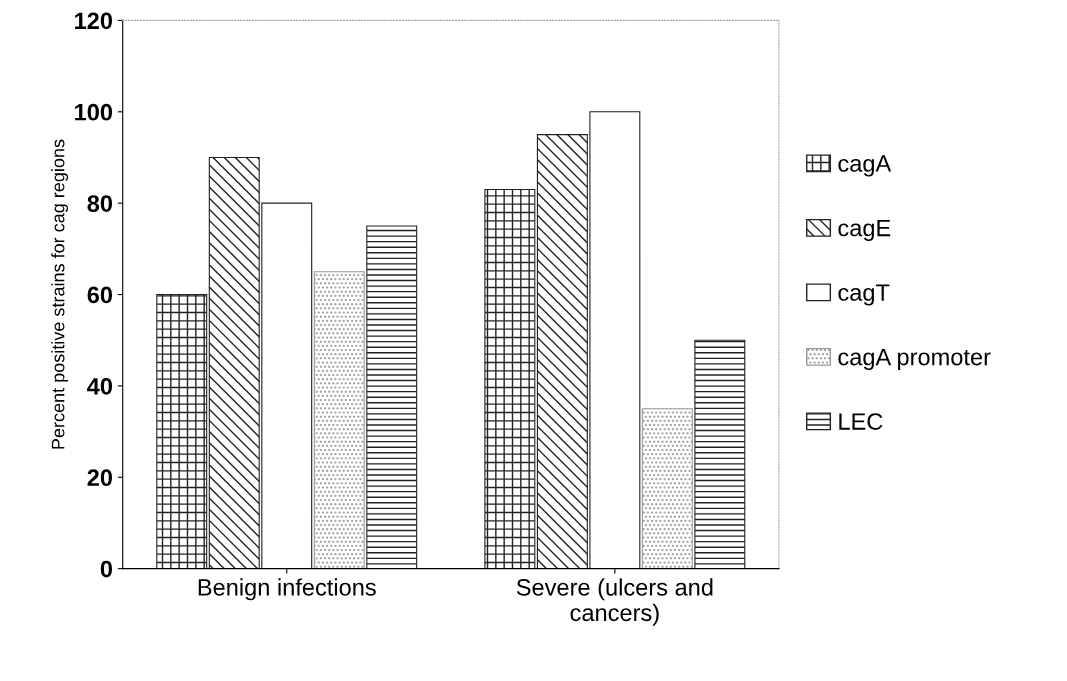 The height and width of the screenshot is (681, 1067). Describe the element at coordinates (614, 602) in the screenshot. I see `x-tick-label: Severe (ulcers and cancers)` at that location.